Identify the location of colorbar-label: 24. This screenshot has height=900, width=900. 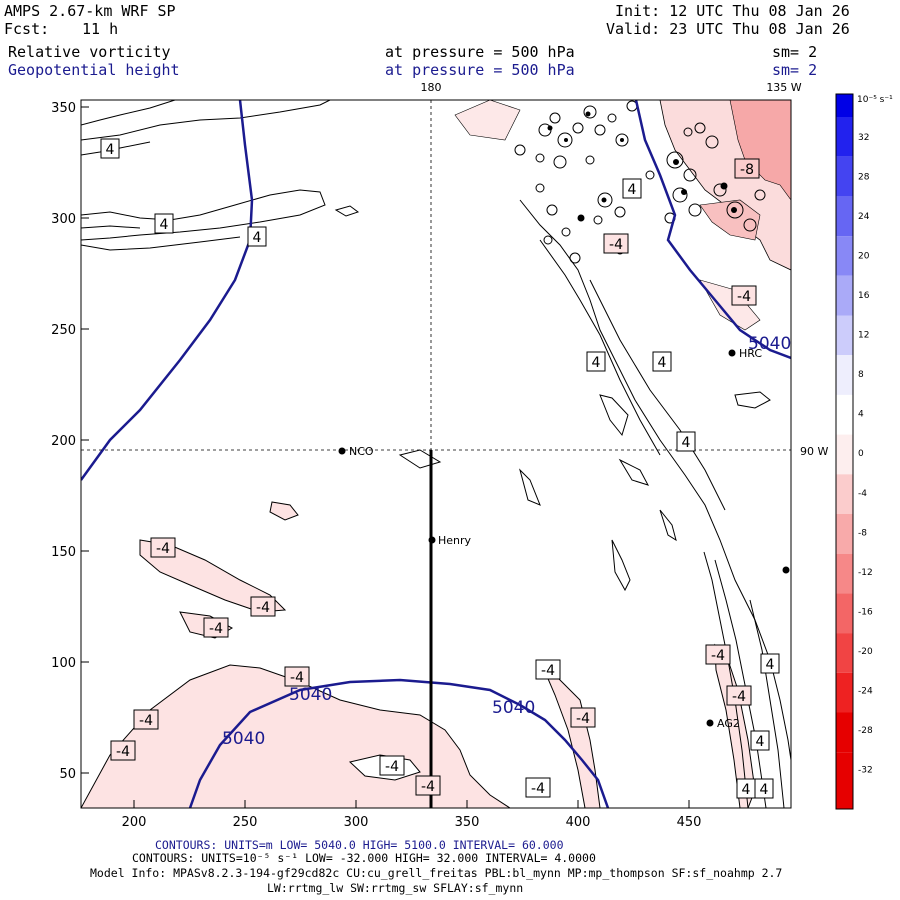
(864, 217).